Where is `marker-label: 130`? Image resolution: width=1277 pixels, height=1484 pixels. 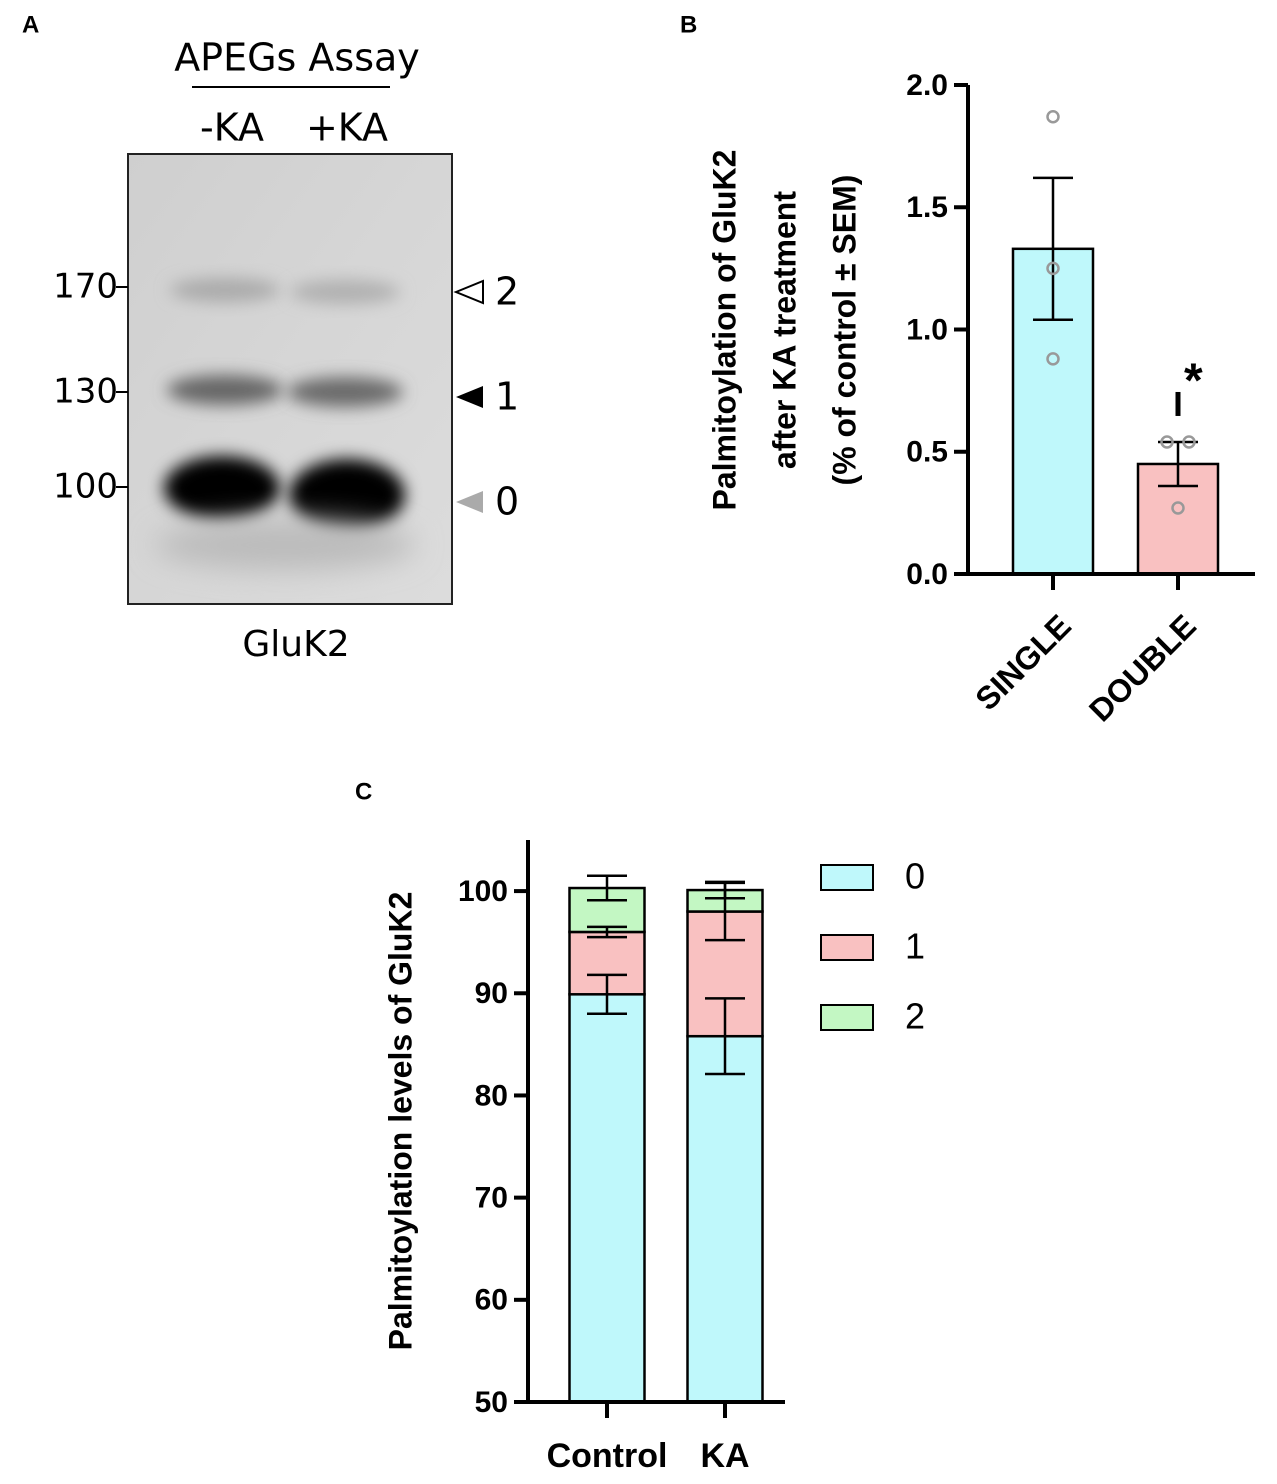
marker-label: 130 is located at coordinates (85, 392).